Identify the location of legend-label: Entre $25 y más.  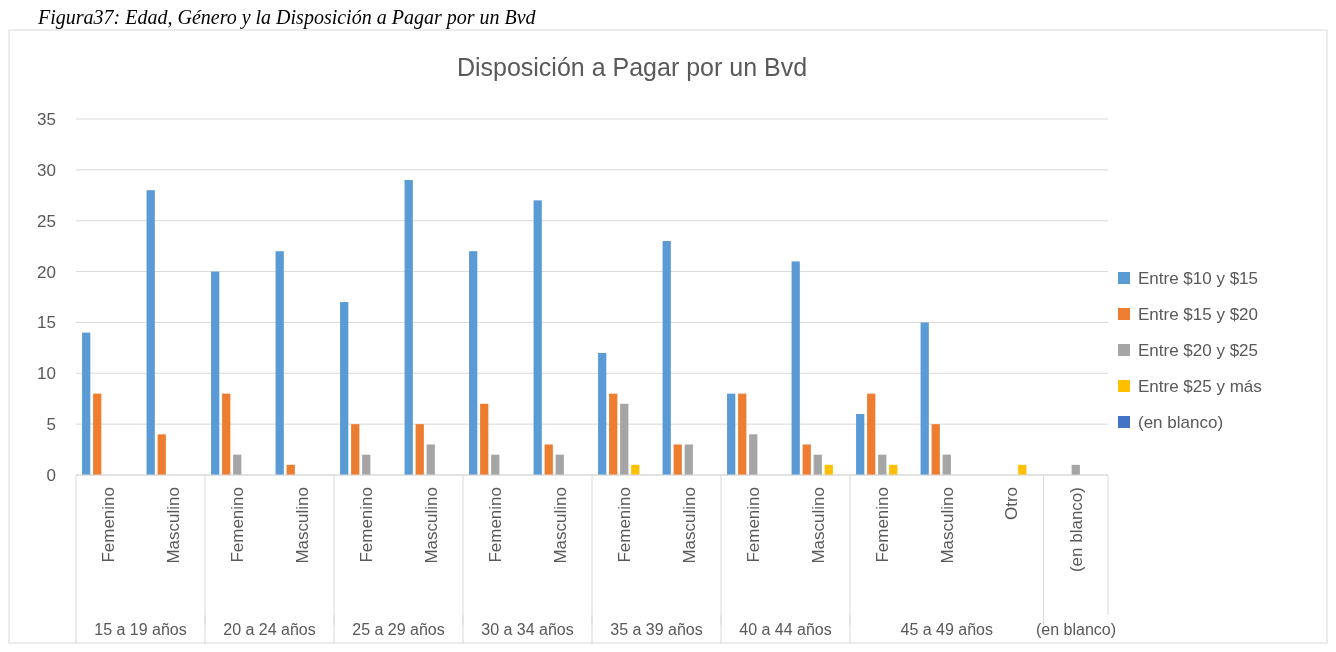
(1200, 386).